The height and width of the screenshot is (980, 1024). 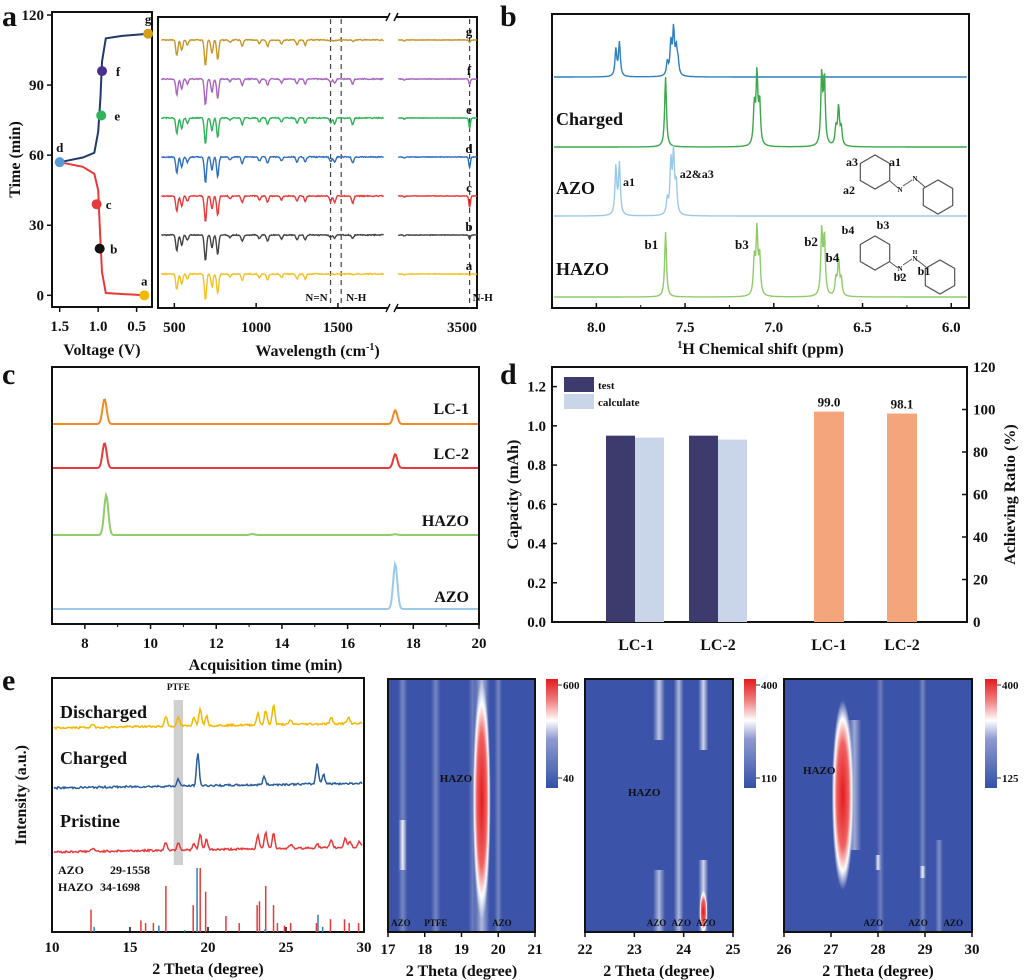 I want to click on y-tick-label: 90, so click(x=36, y=86).